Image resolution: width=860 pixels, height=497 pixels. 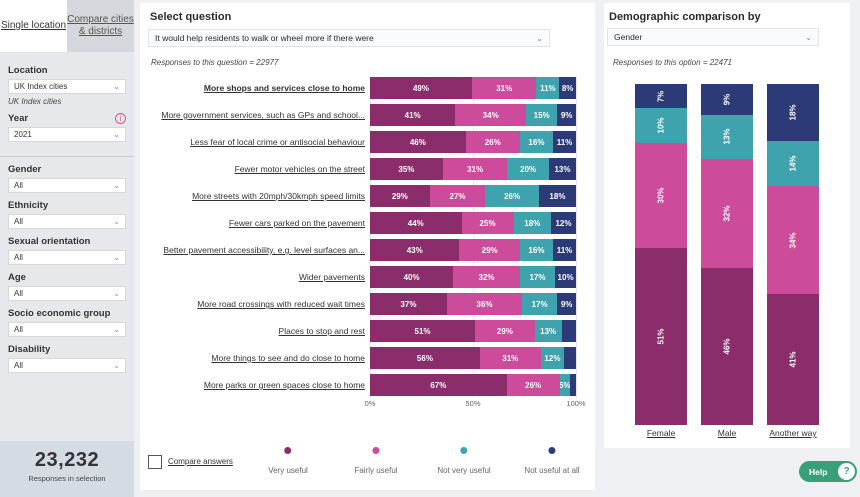 What do you see at coordinates (299, 169) in the screenshot?
I see `row-label: Fewer motor vehicles on the street` at bounding box center [299, 169].